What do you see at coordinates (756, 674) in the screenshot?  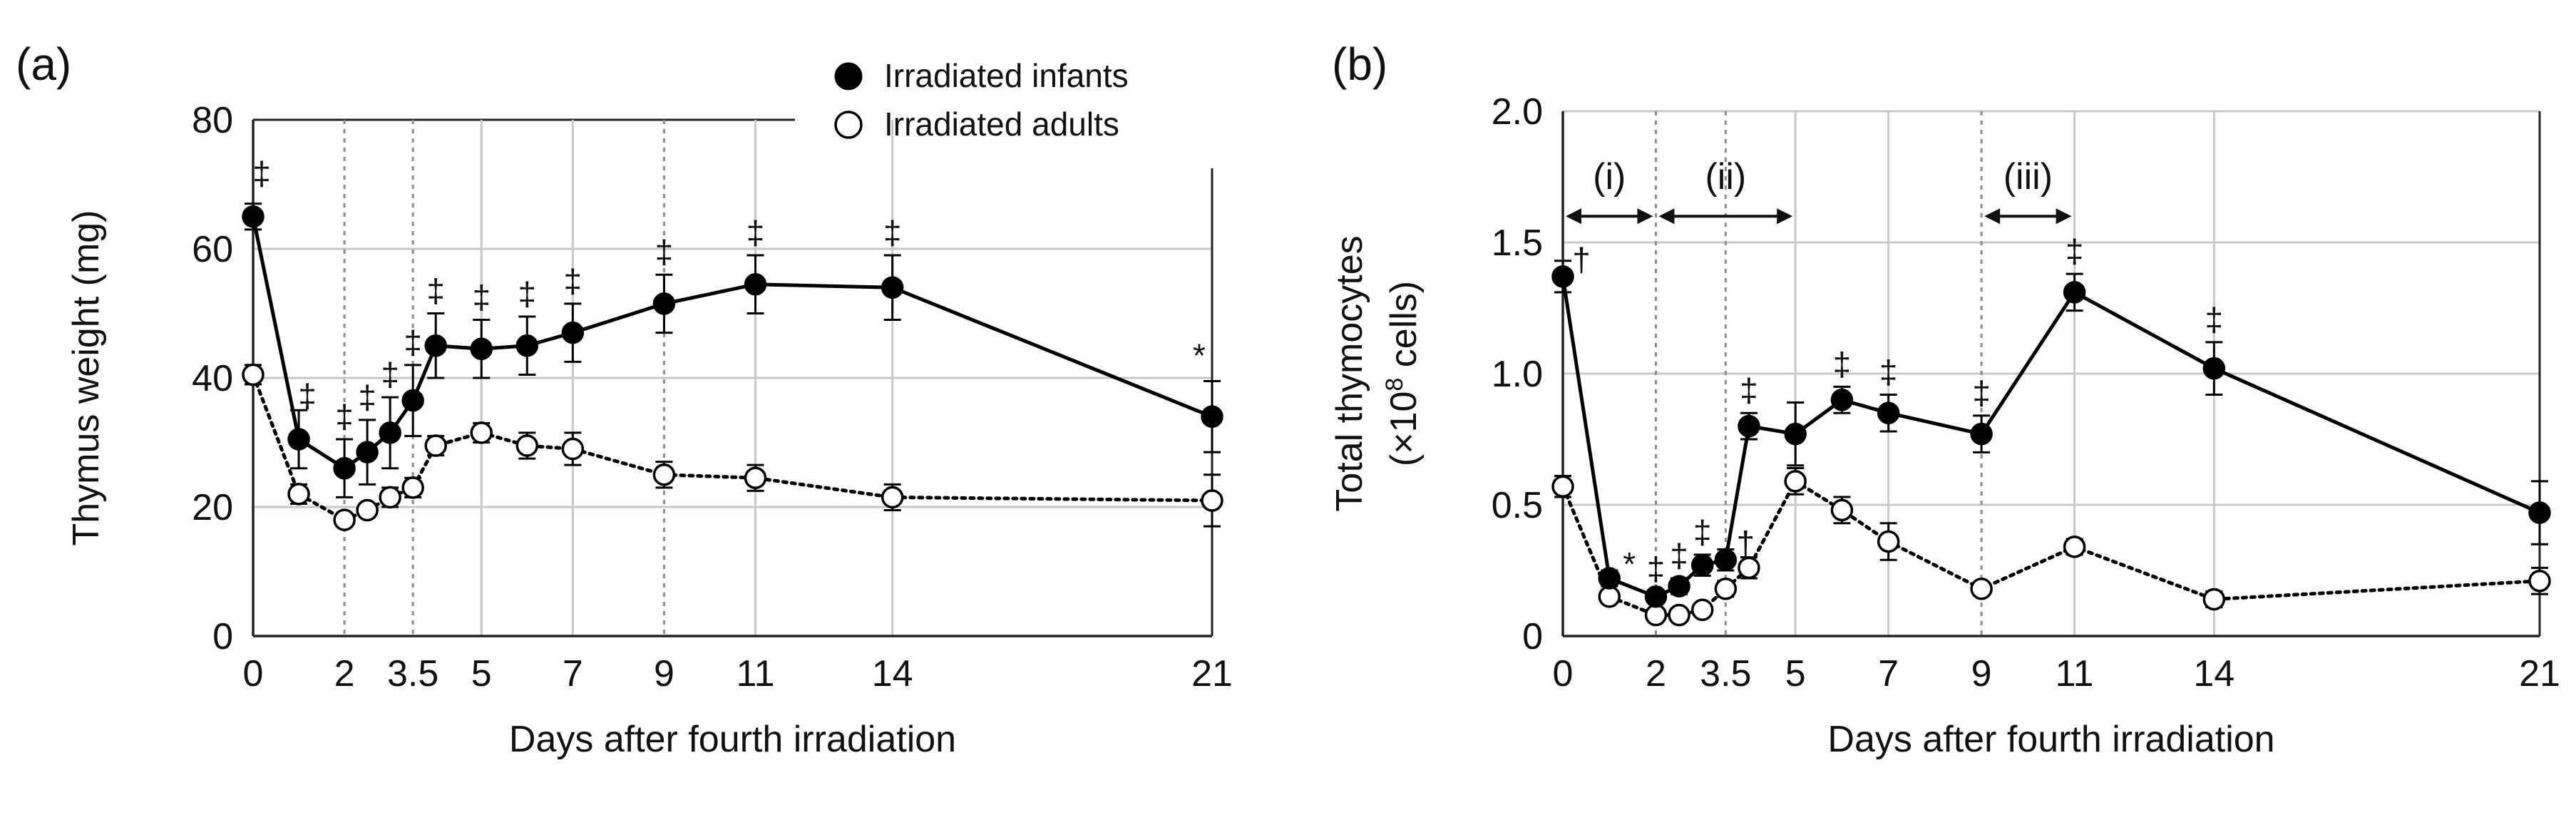 I see `a-xtick-label: 11` at bounding box center [756, 674].